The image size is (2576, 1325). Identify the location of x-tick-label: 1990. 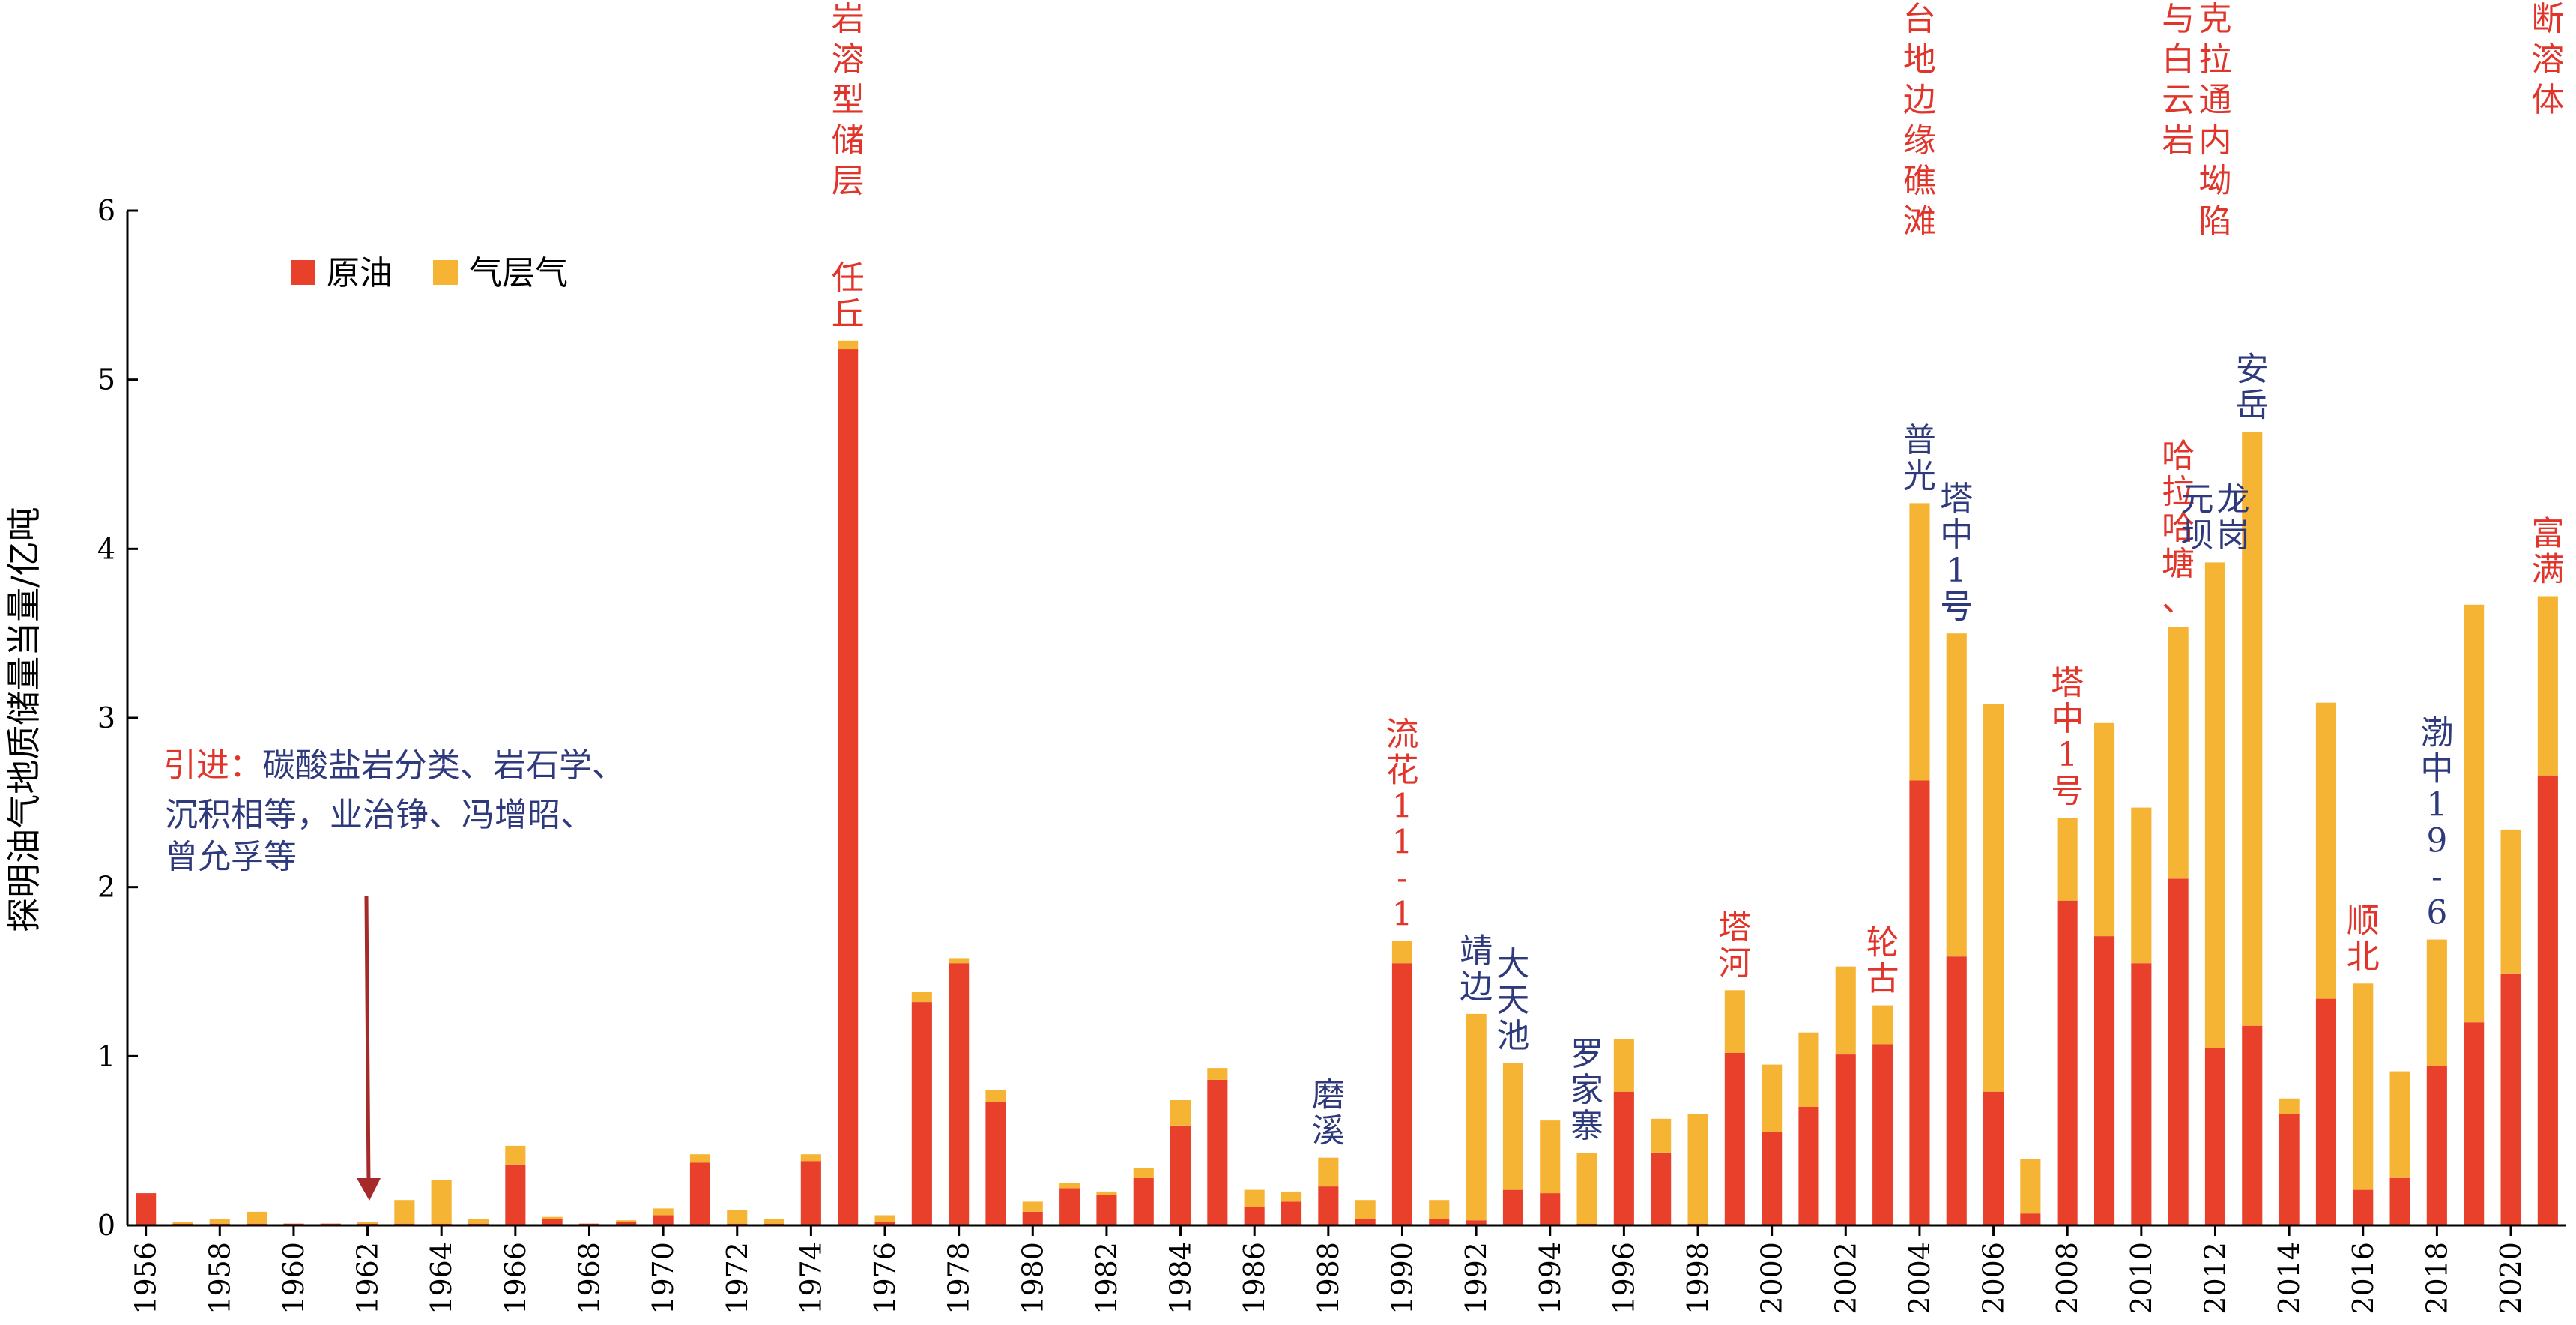
(1401, 1278).